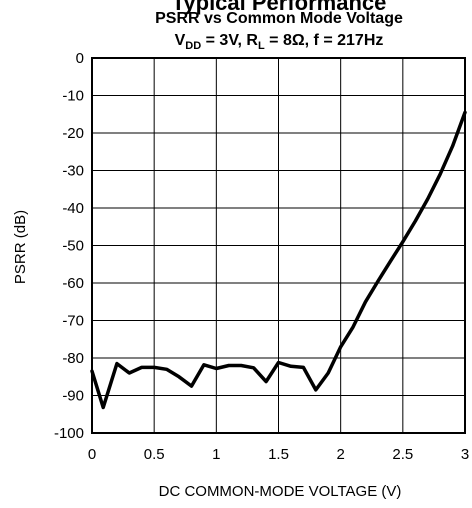 The height and width of the screenshot is (508, 472). Describe the element at coordinates (229, 40) in the screenshot. I see `subtitle-vdd-value: = 3V, R` at that location.